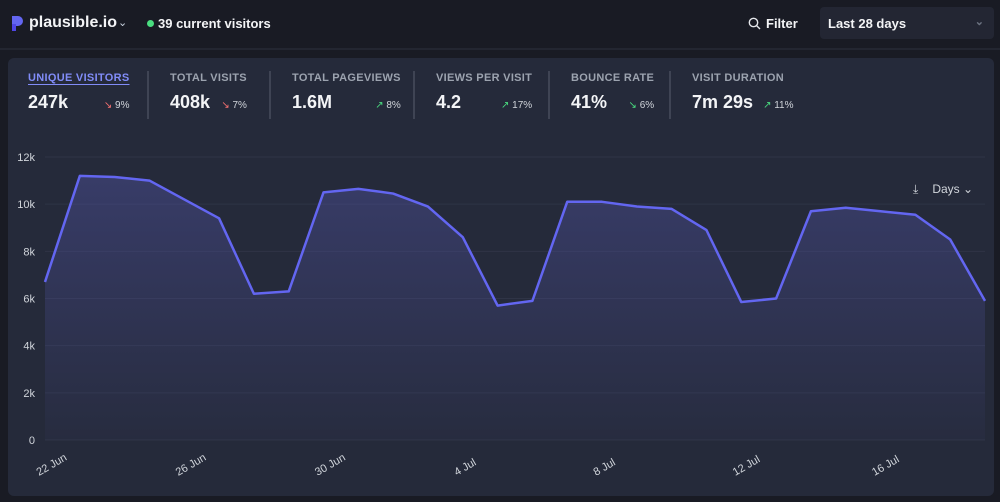 Image resolution: width=1000 pixels, height=502 pixels. Describe the element at coordinates (589, 102) in the screenshot. I see `stat-value: 41%` at that location.